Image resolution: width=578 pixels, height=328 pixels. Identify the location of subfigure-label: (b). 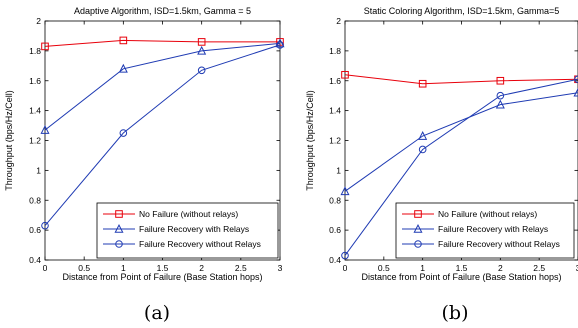
(455, 313).